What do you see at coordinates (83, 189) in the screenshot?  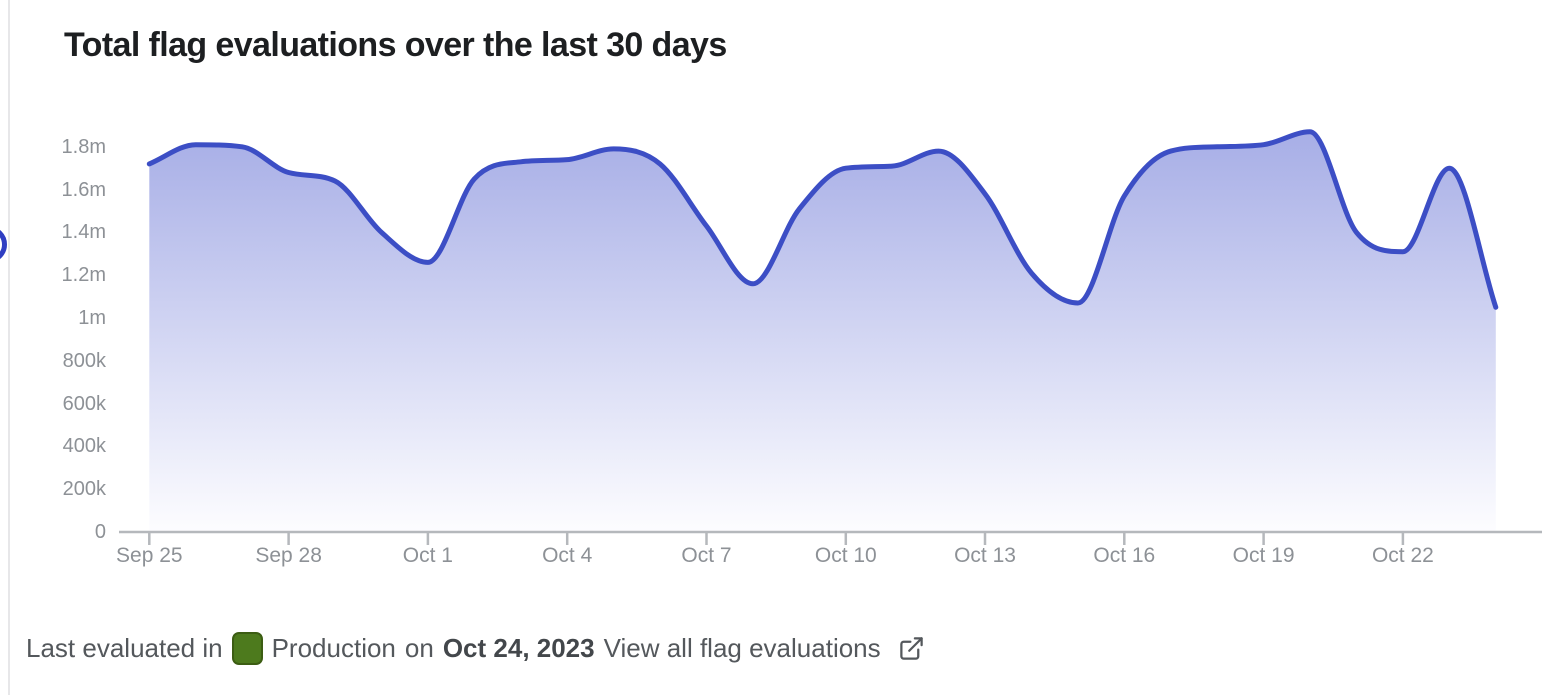 I see `y-axis-label: 1.6m` at bounding box center [83, 189].